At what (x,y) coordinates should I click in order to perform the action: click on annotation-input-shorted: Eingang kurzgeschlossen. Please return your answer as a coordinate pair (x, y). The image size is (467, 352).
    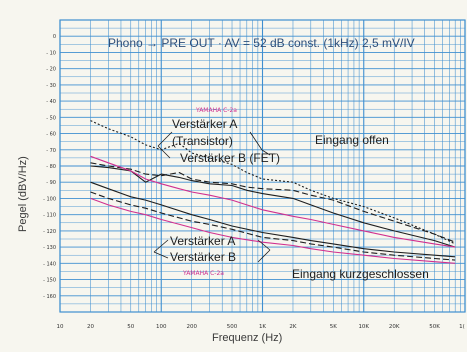
    Looking at the image, I should click on (360, 274).